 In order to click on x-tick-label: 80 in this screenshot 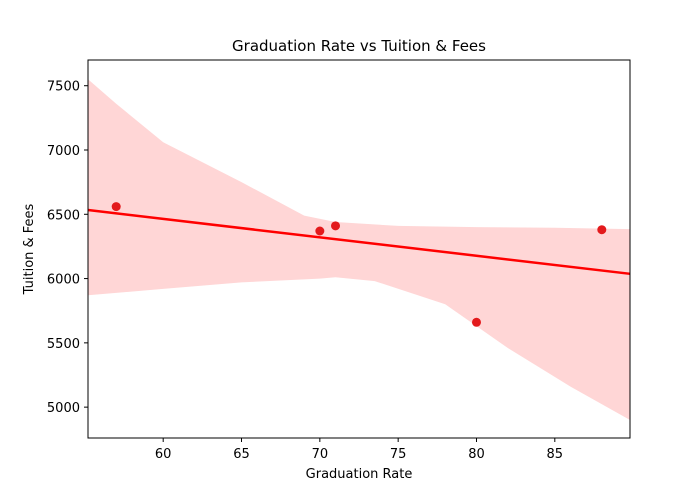, I will do `click(476, 454)`.